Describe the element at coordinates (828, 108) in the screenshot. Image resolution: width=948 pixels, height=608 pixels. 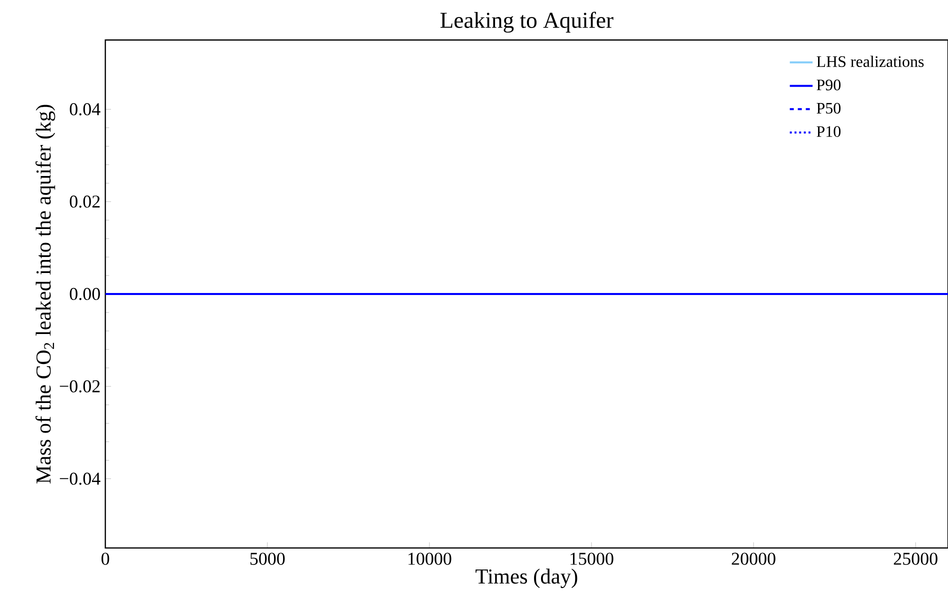
I see `legend-label: P50` at that location.